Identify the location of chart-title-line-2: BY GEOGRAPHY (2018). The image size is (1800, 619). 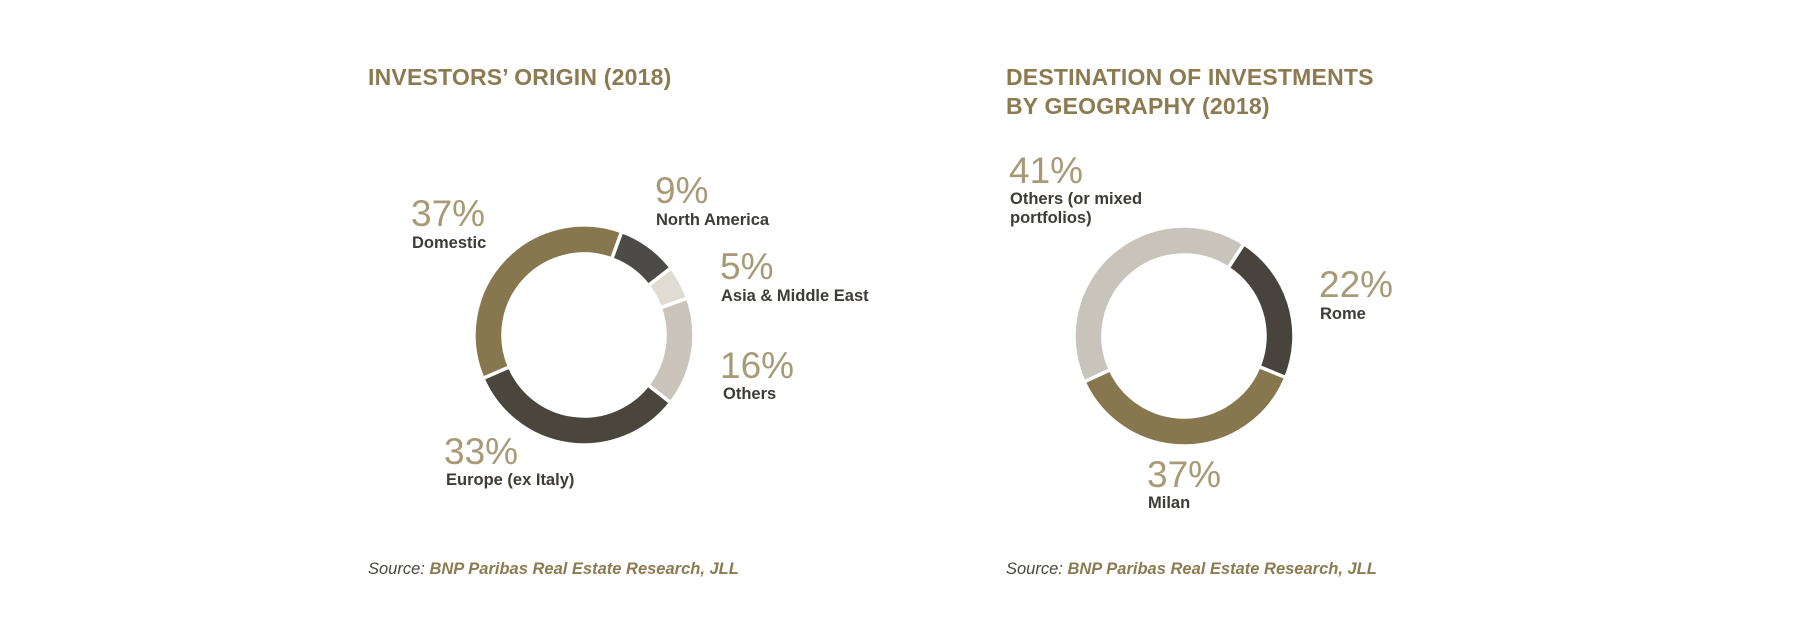
(1138, 106).